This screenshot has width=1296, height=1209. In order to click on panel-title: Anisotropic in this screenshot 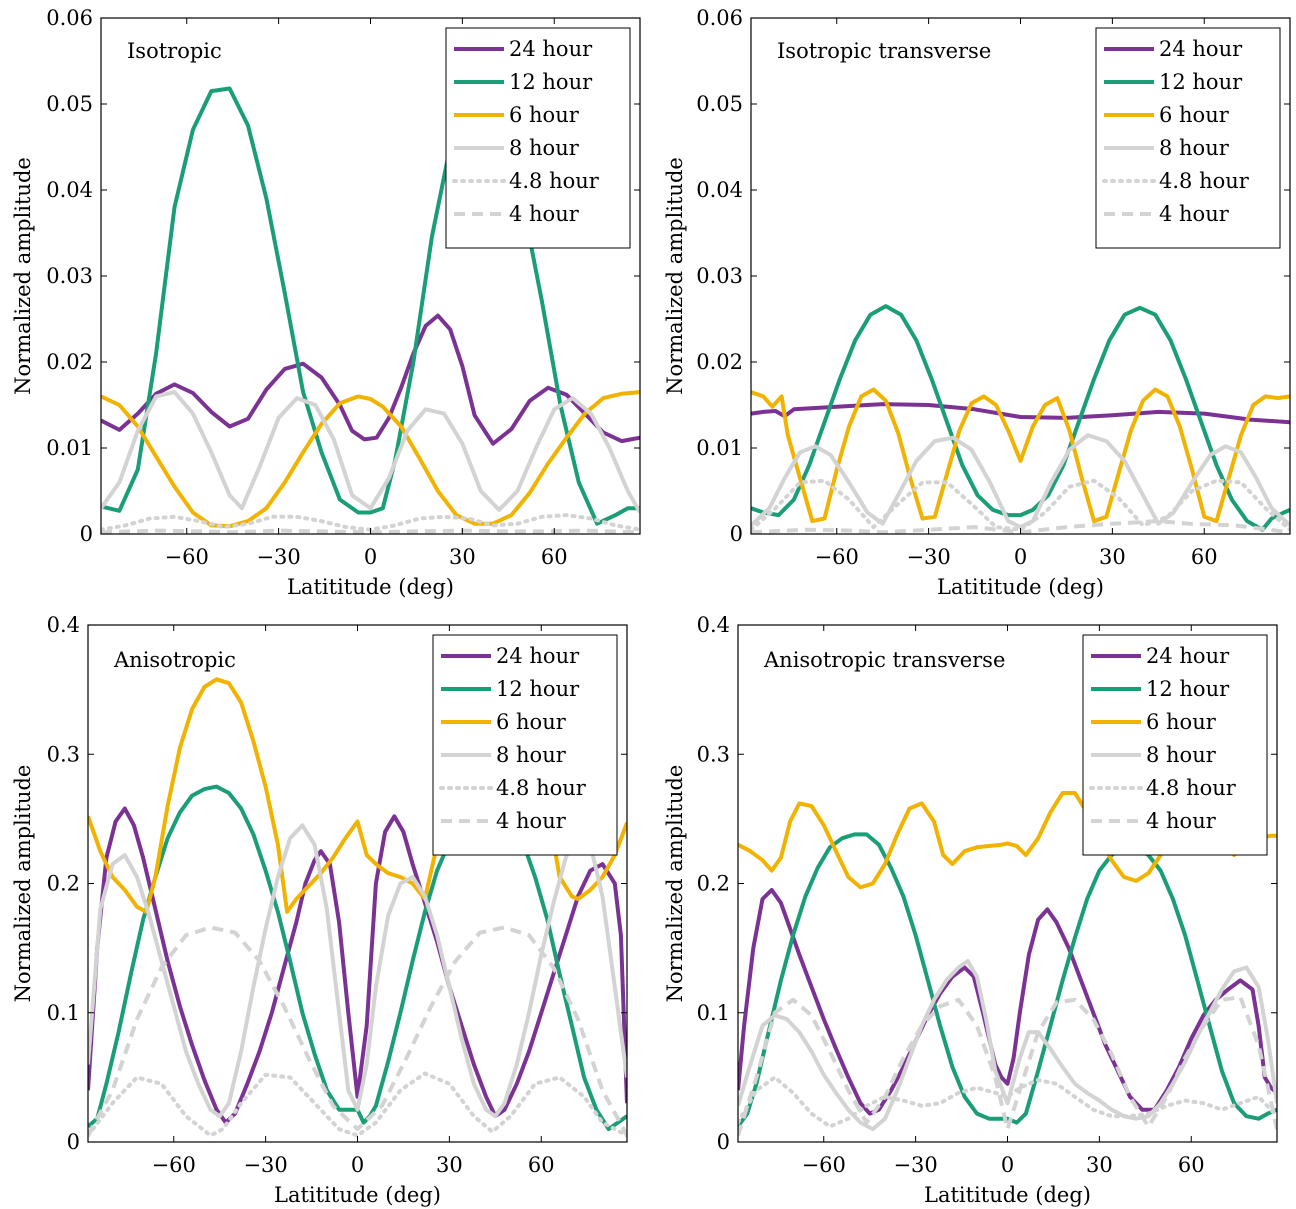, I will do `click(174, 660)`.